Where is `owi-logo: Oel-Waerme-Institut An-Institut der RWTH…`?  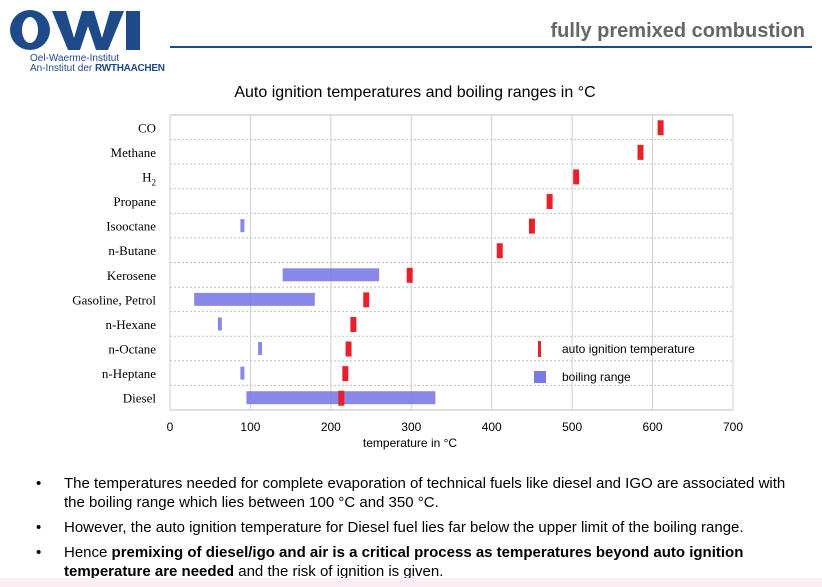 owi-logo: Oel-Waerme-Institut An-Institut der RWTH… is located at coordinates (88, 42).